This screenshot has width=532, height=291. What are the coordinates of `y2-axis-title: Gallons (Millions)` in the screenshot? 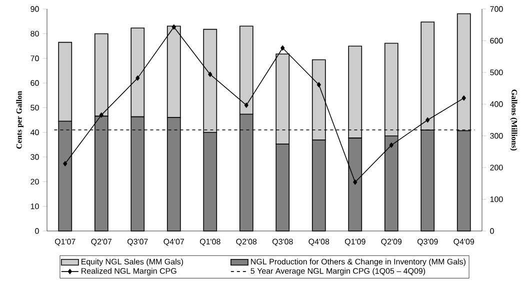 It's located at (514, 120).